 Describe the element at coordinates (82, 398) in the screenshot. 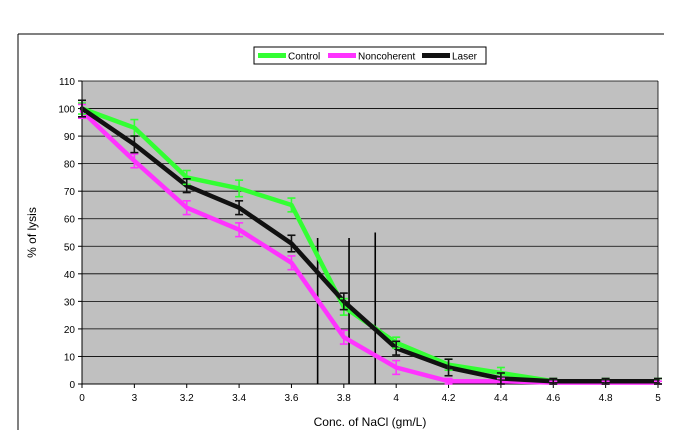

I see `x-tick-label: 0` at that location.